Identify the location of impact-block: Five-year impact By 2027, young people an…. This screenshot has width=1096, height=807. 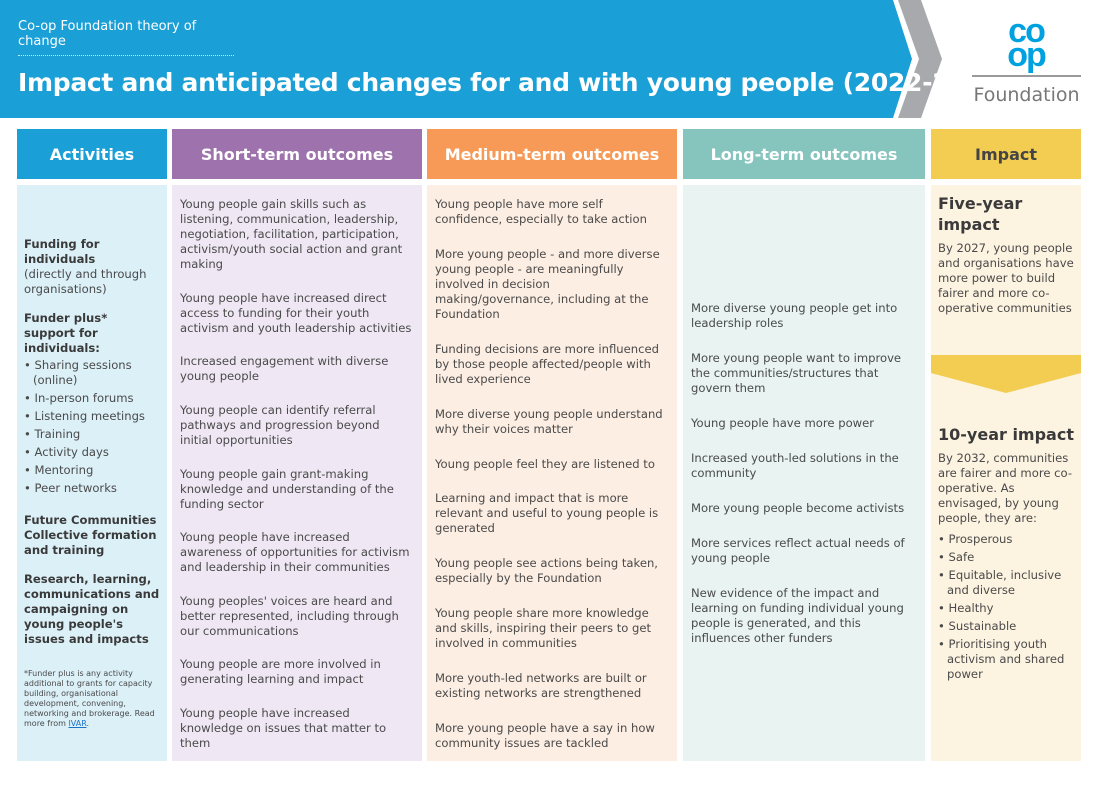
(1006, 254).